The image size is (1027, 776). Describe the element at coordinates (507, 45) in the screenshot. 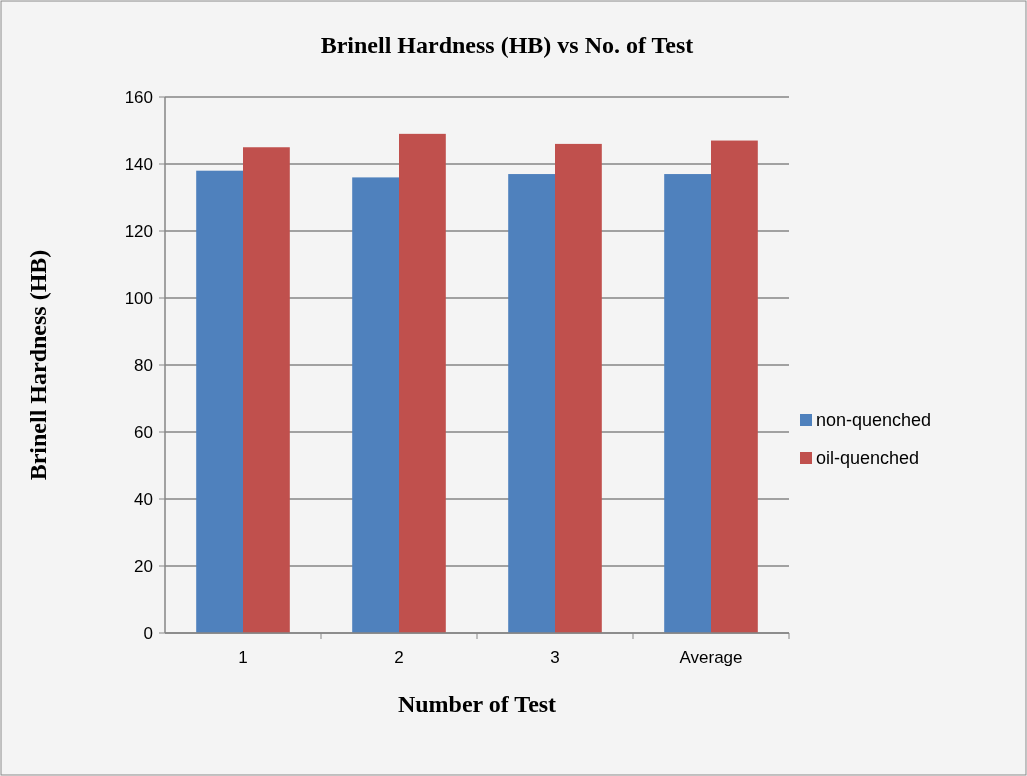

I see `chart-title: Brinell Hardness (HB) vs No. of Test` at that location.